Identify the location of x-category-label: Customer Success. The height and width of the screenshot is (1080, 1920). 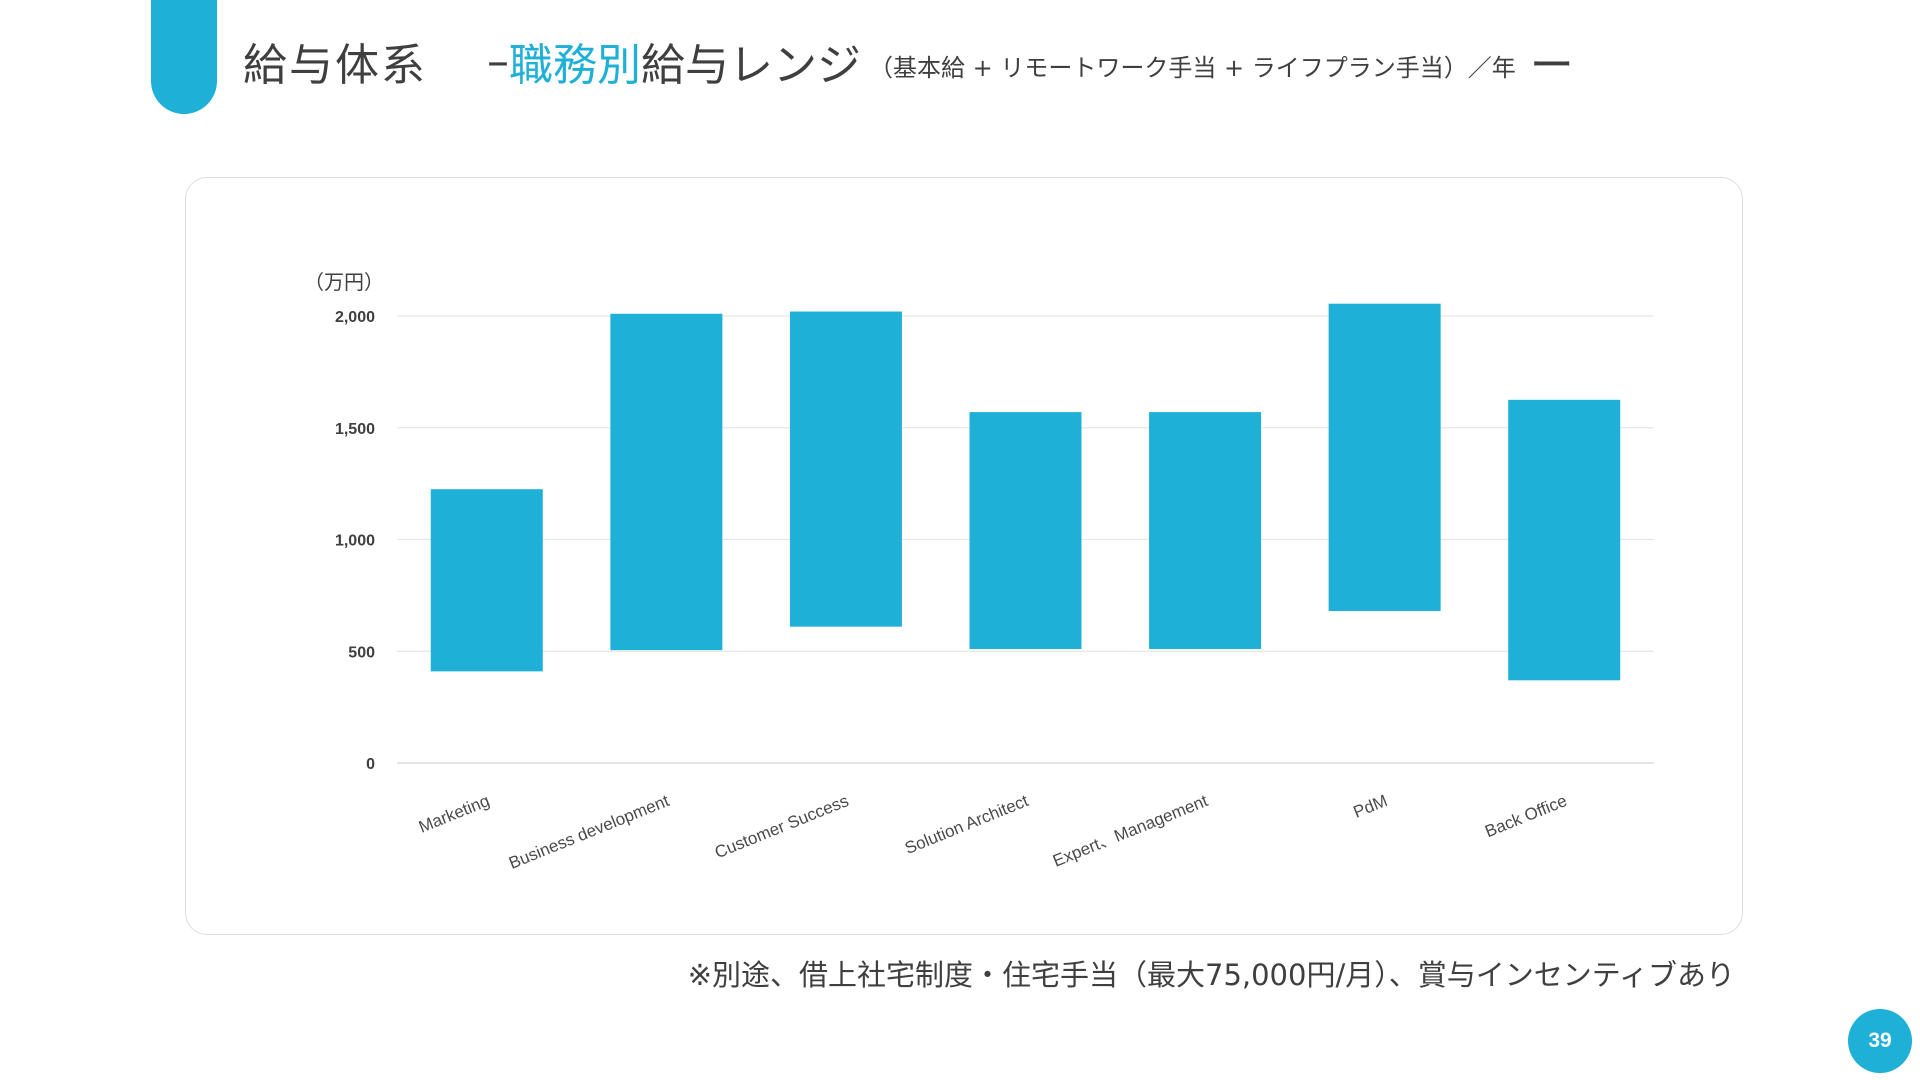
(781, 826).